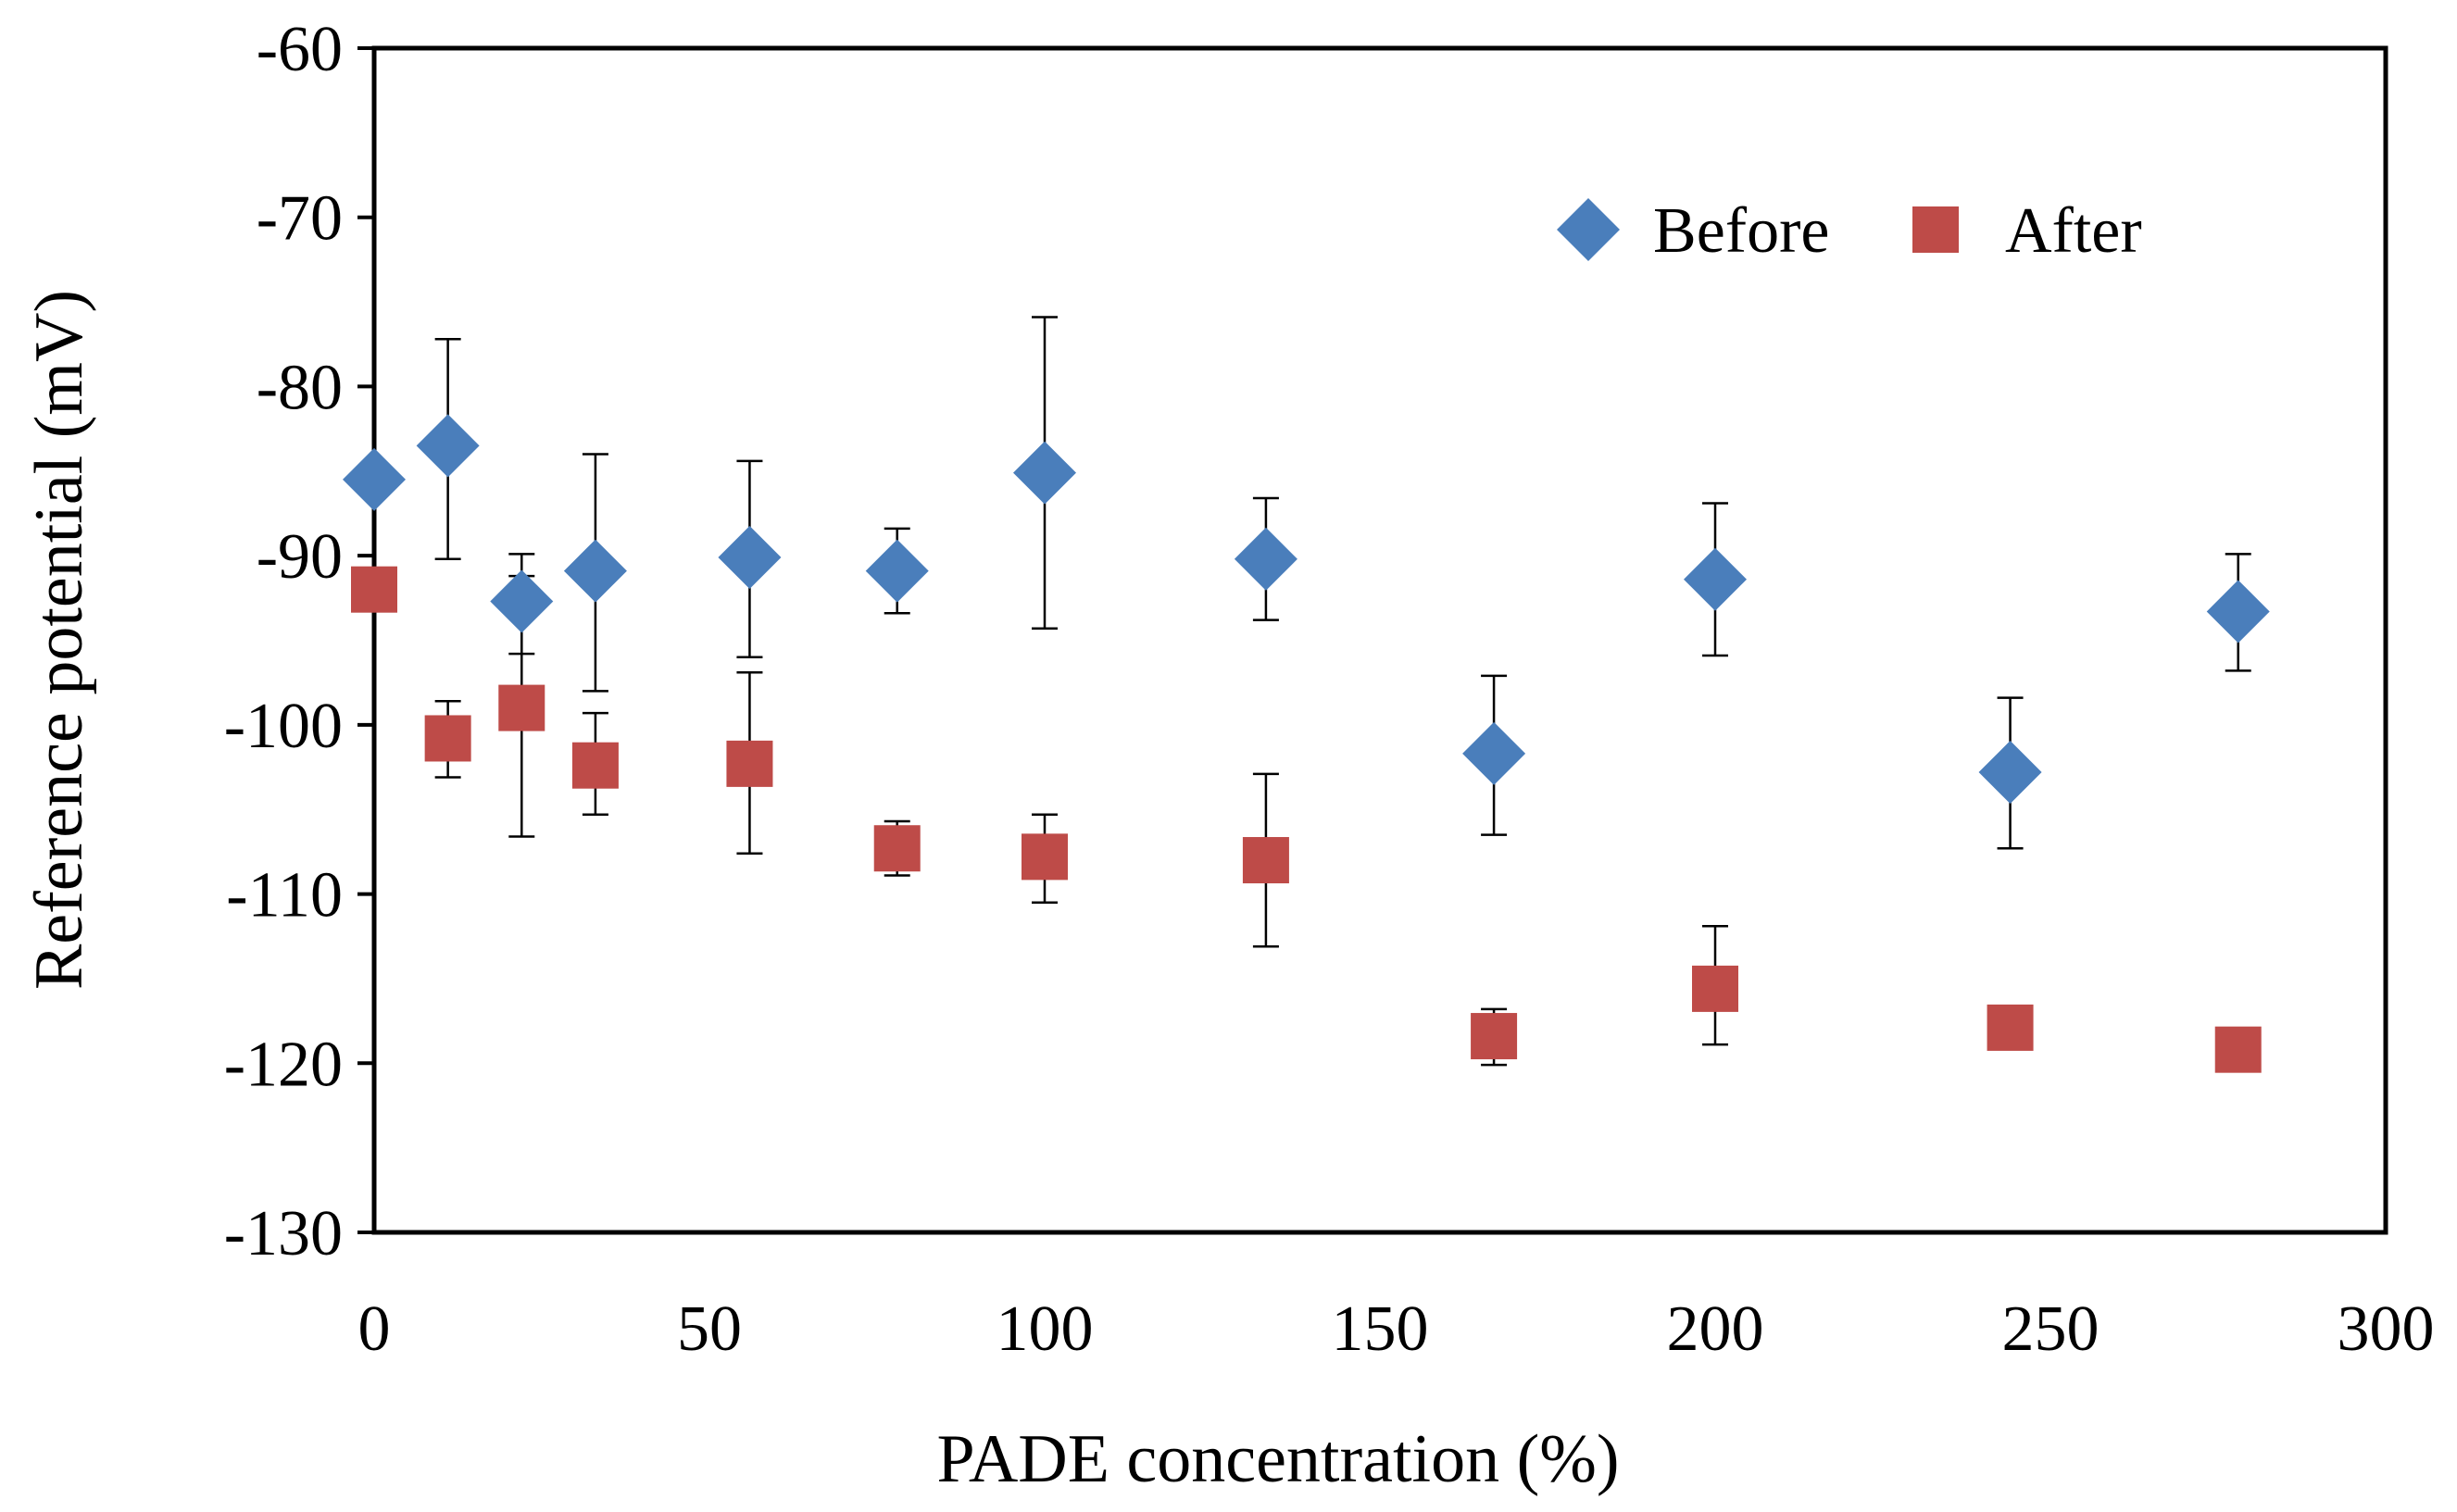 This screenshot has width=2457, height=1512. I want to click on y-tick-label: -130, so click(283, 1233).